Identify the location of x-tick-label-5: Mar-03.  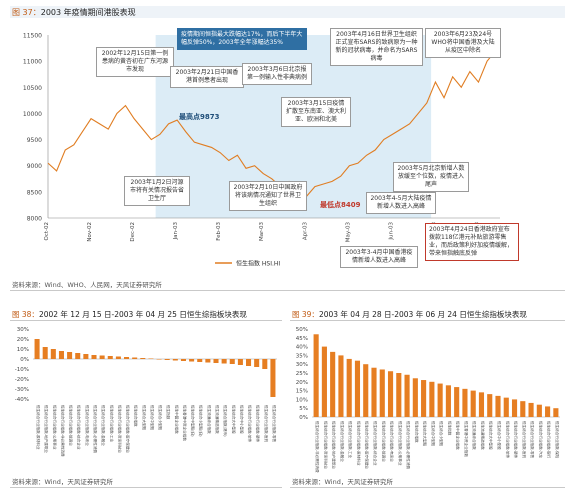
(262, 232).